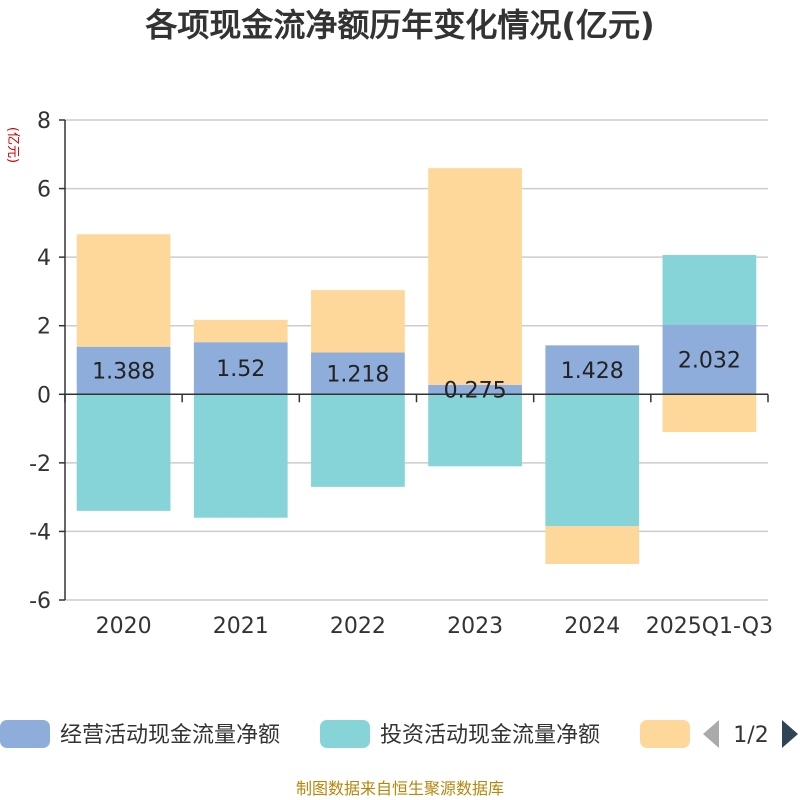  What do you see at coordinates (12, 145) in the screenshot?
I see `y-axis-label: (亿元)` at bounding box center [12, 145].